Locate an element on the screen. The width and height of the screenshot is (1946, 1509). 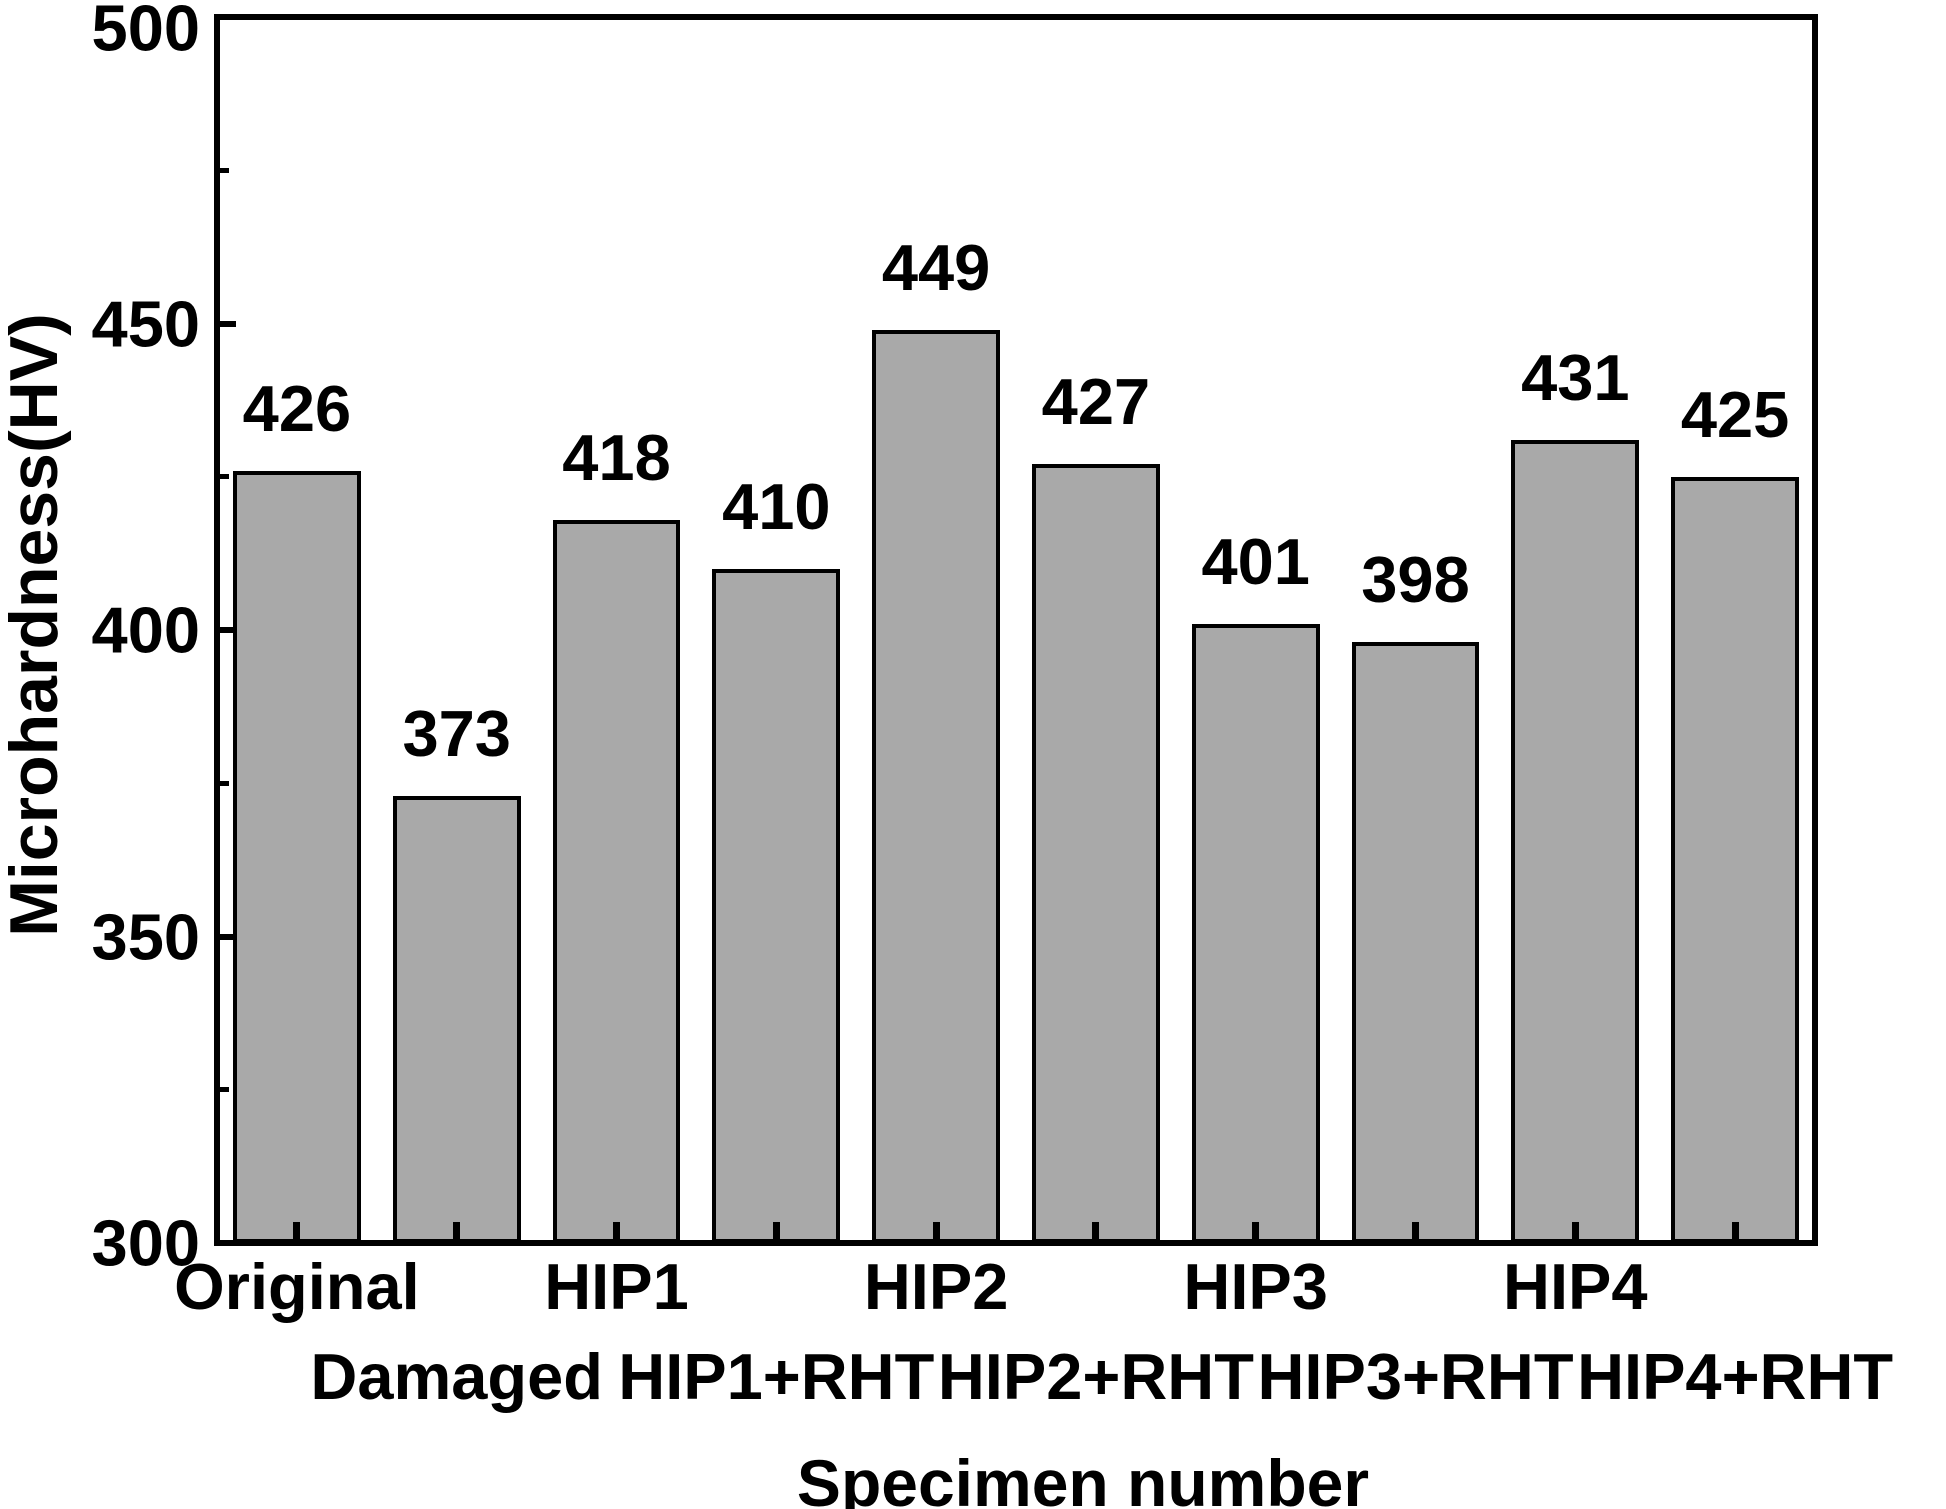
x-tick-label: HIP2+RHT is located at coordinates (1095, 1376).